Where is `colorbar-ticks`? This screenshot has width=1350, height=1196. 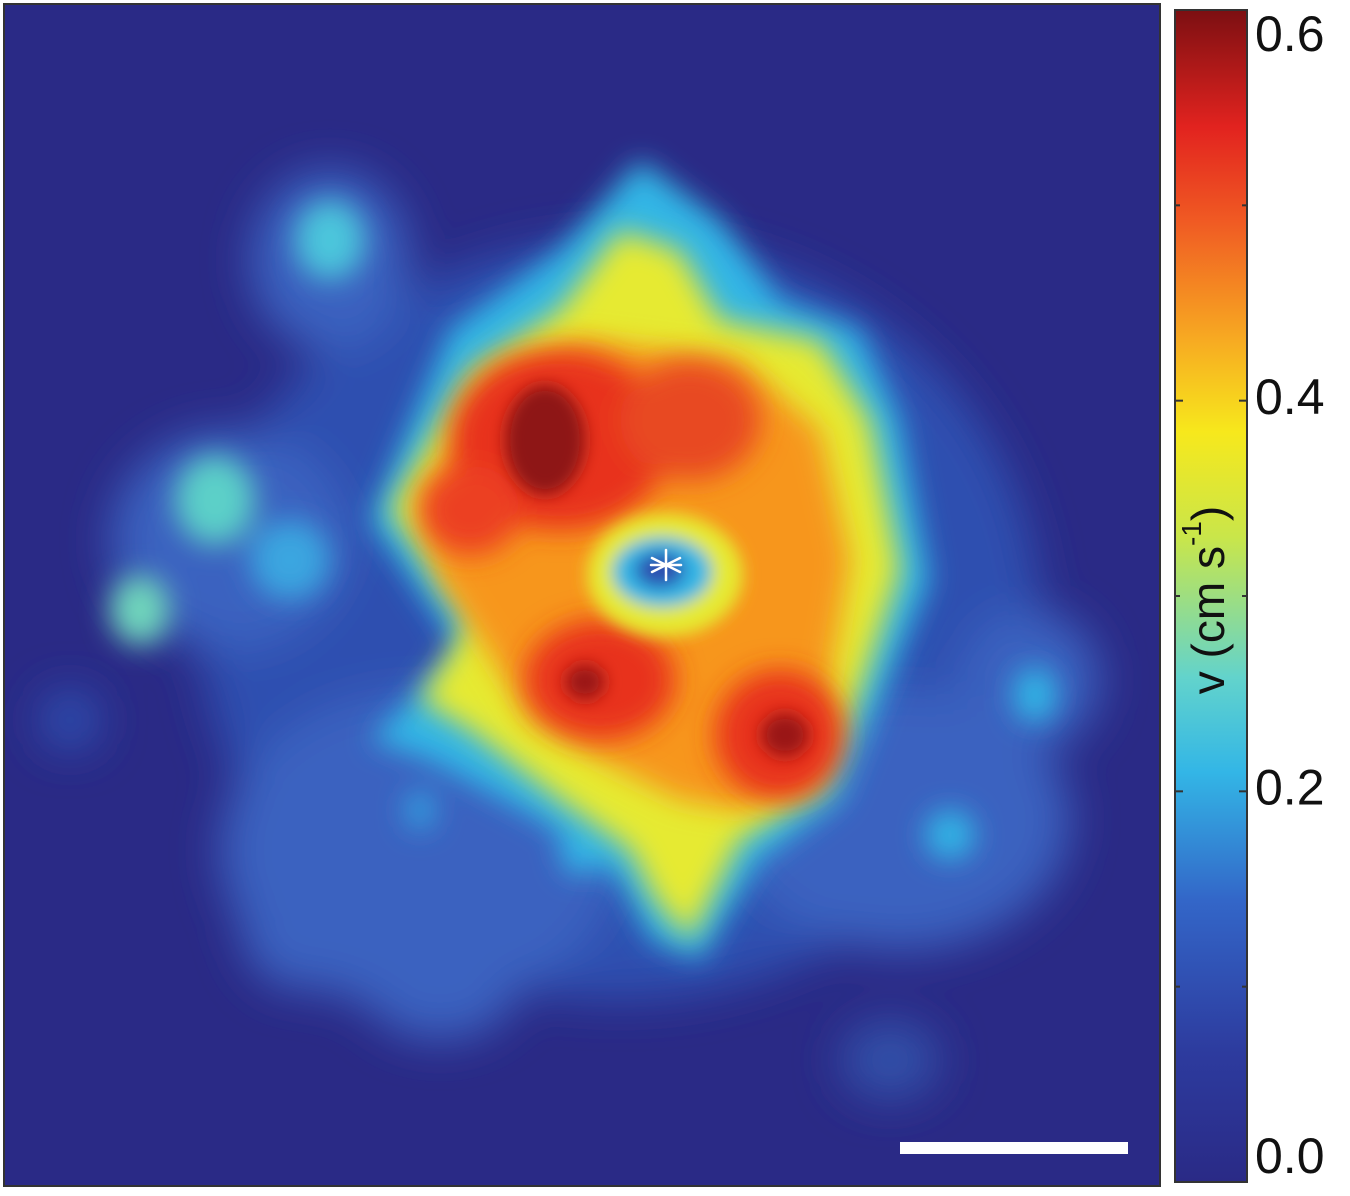 colorbar-ticks is located at coordinates (1211, 596).